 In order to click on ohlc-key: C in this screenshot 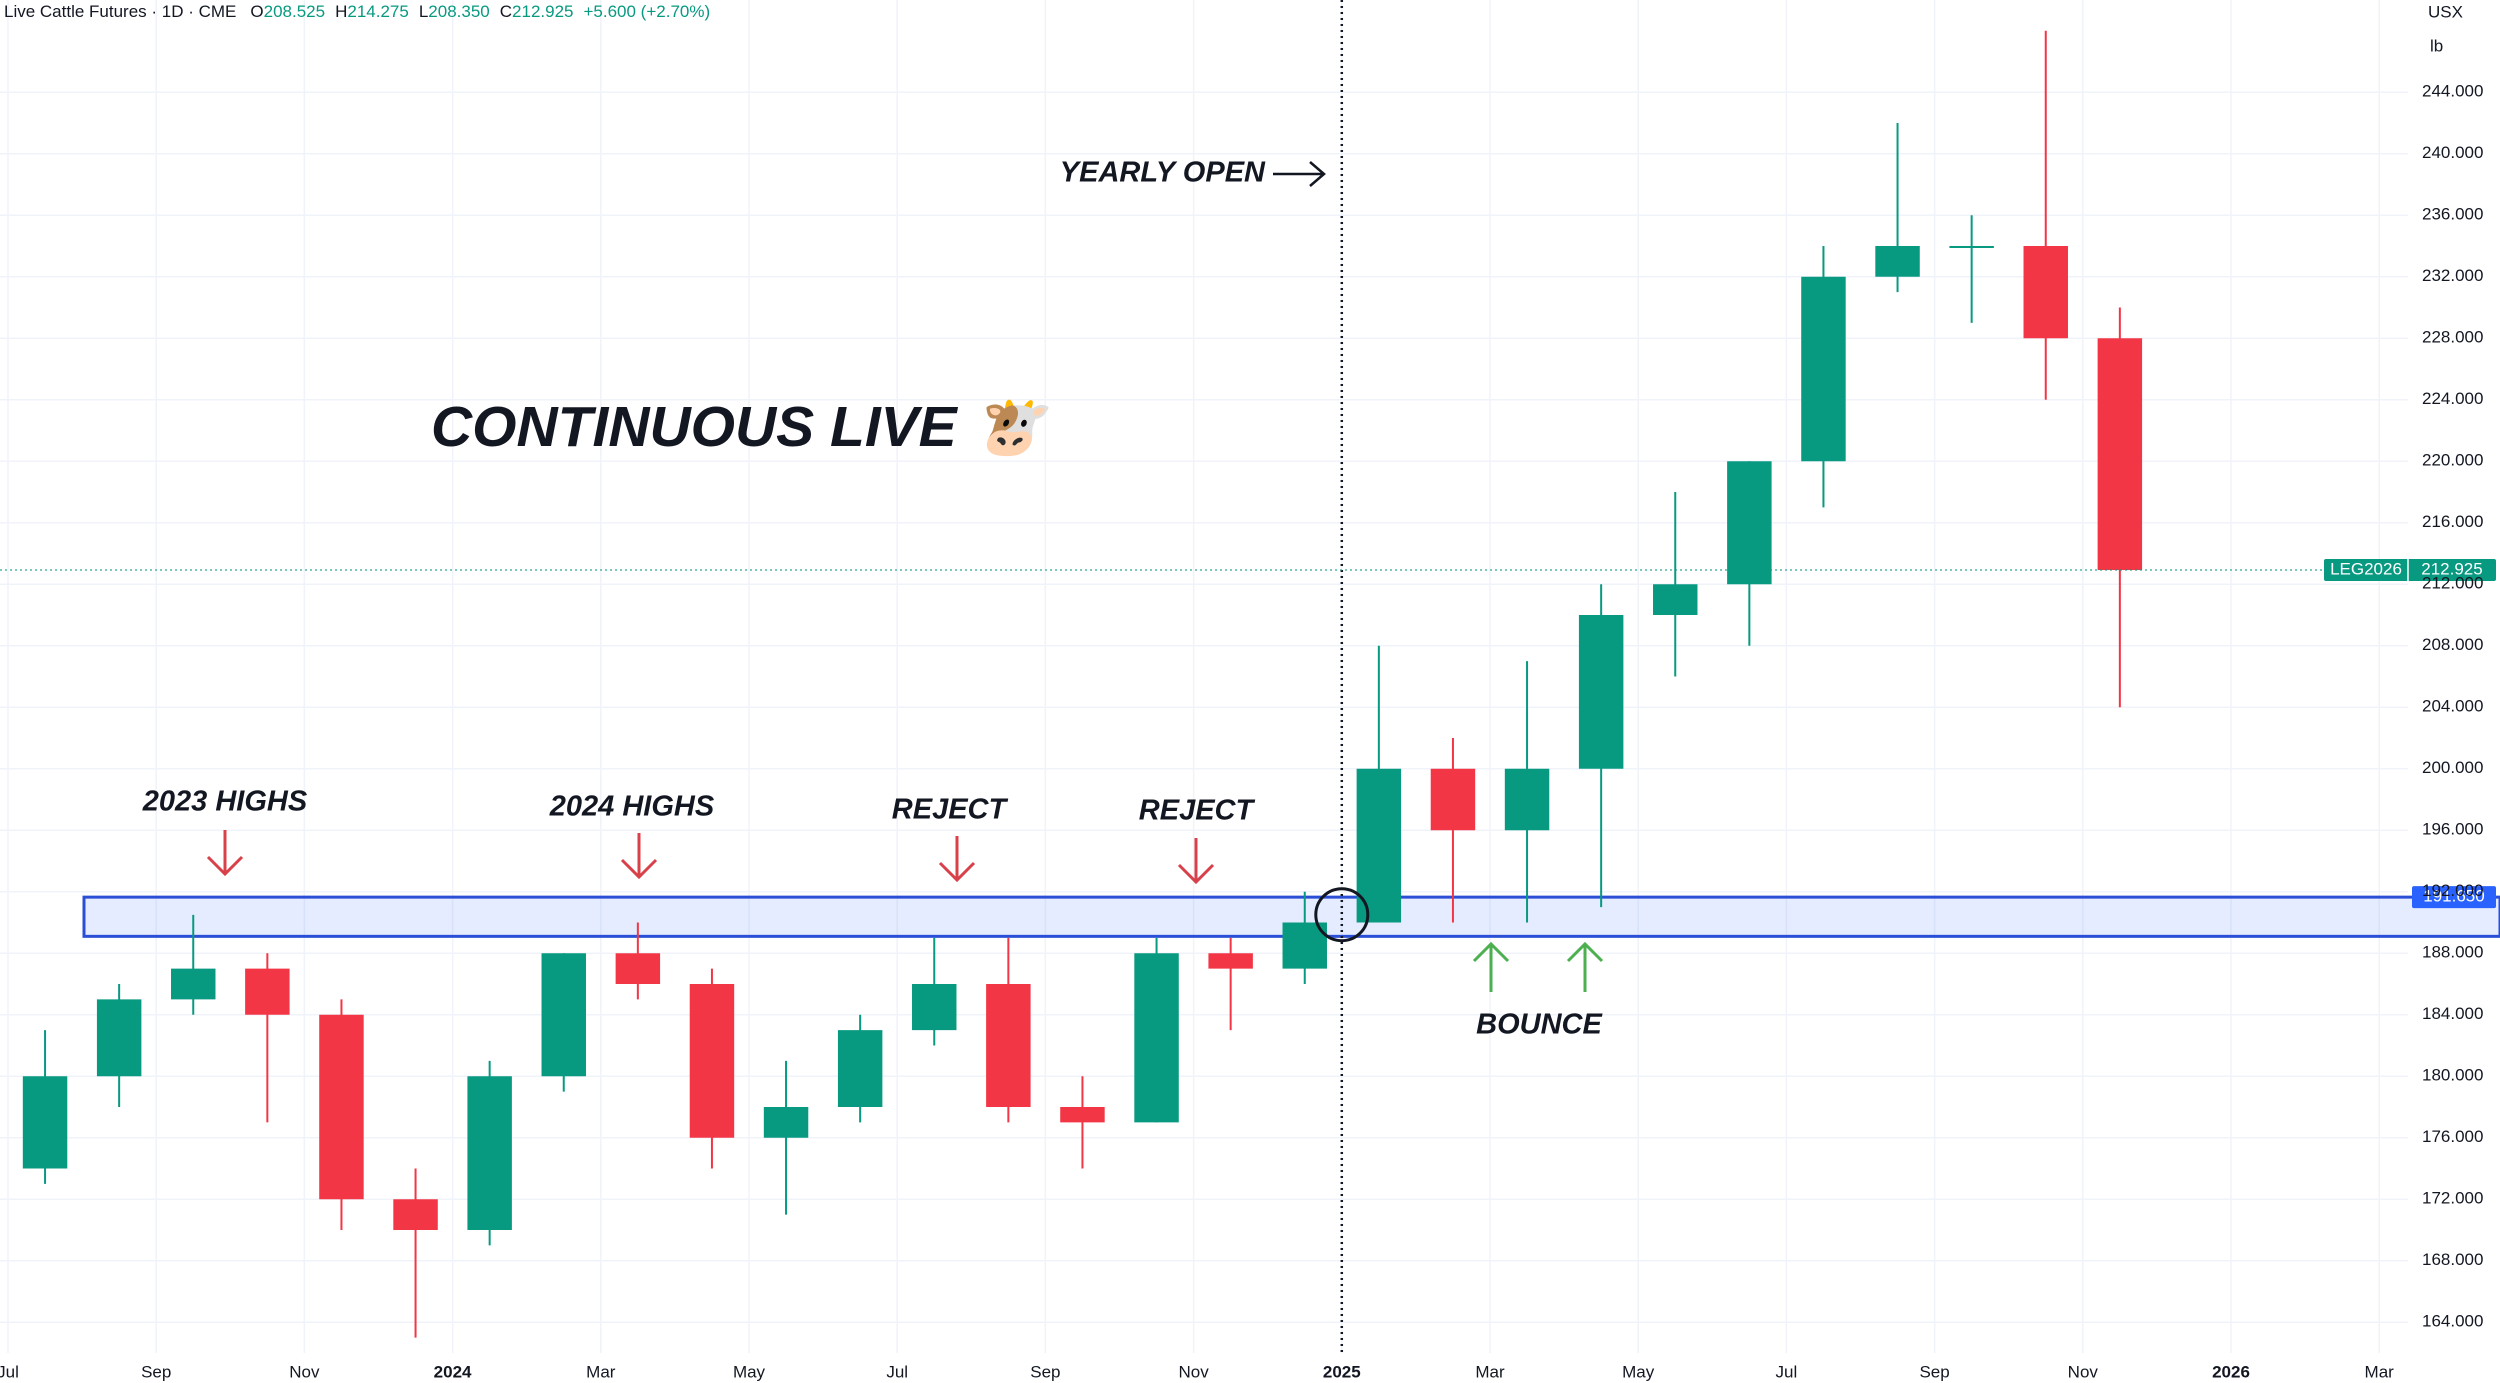, I will do `click(506, 11)`.